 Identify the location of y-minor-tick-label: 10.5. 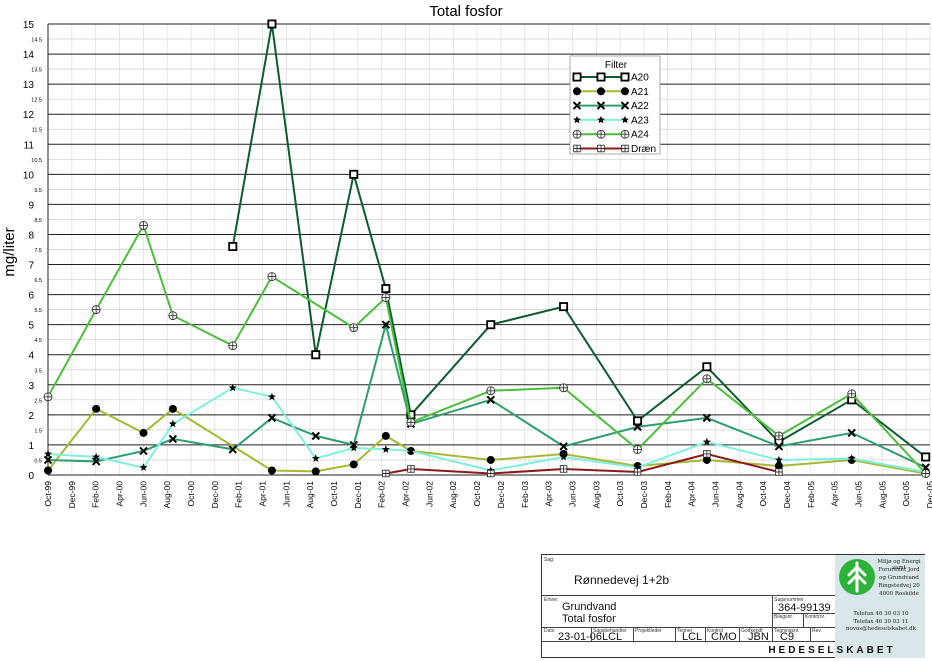
(36, 161).